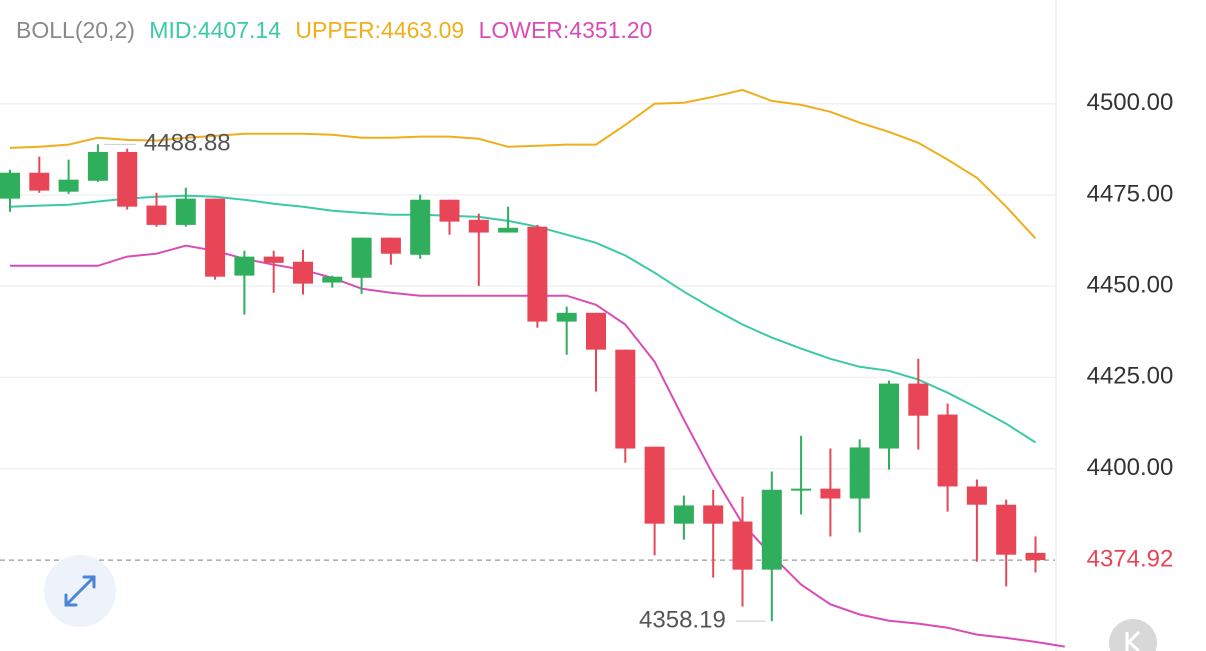 The height and width of the screenshot is (651, 1206). I want to click on expand-icon, so click(80, 591).